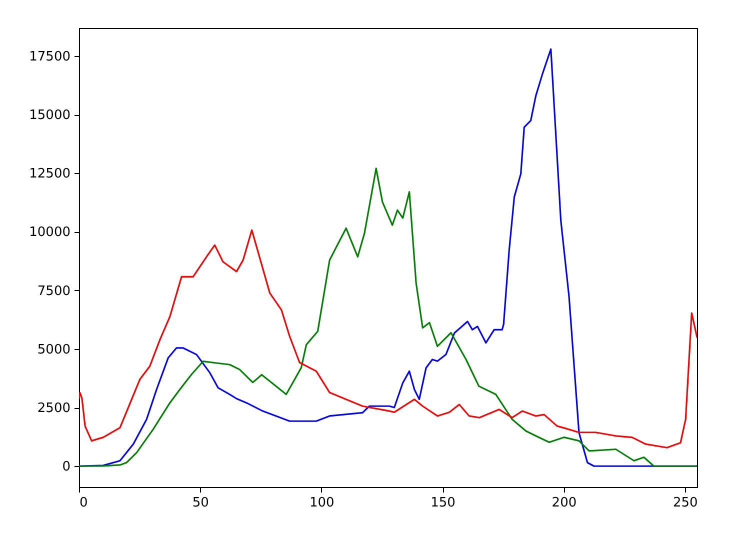  Describe the element at coordinates (564, 503) in the screenshot. I see `x-tick-label: 200` at that location.